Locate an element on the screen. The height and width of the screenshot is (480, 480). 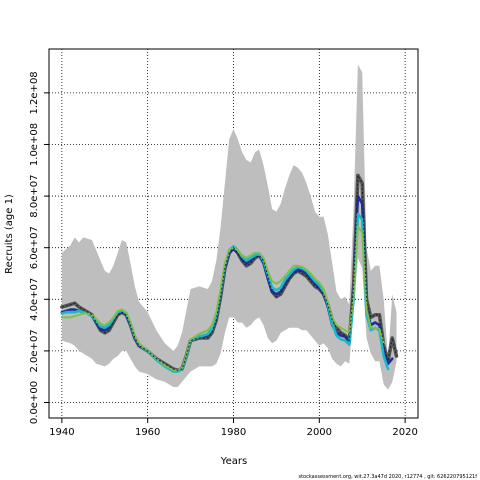
y-axis-title: Recruits (age 1) is located at coordinates (9, 234).